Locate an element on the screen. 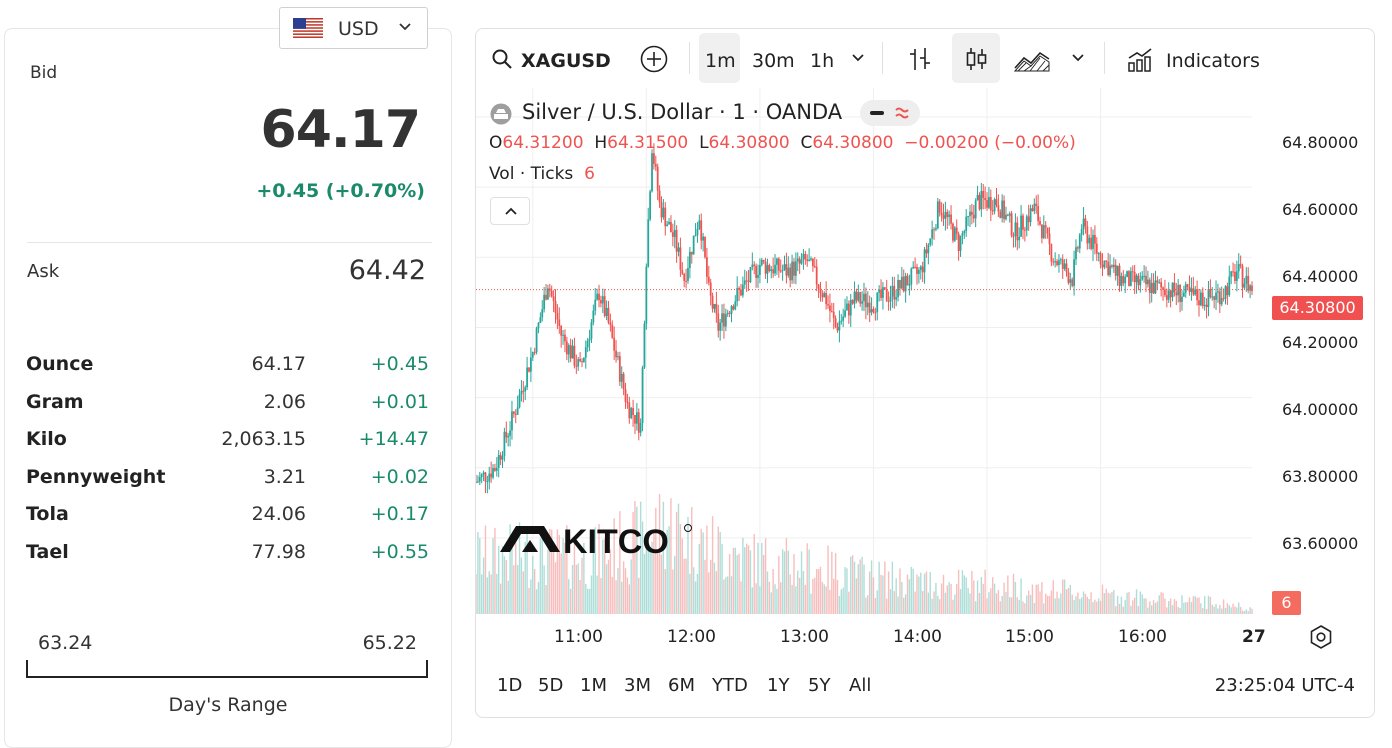 Image resolution: width=1392 pixels, height=748 pixels. search-icon is located at coordinates (502, 59).